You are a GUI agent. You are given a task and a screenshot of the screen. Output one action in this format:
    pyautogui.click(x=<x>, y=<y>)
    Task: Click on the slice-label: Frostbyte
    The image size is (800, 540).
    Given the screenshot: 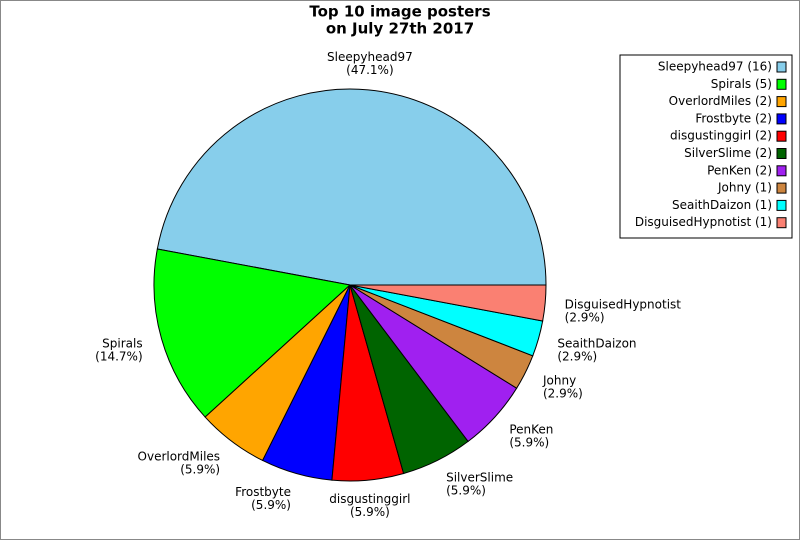 What is the action you would take?
    pyautogui.click(x=263, y=492)
    